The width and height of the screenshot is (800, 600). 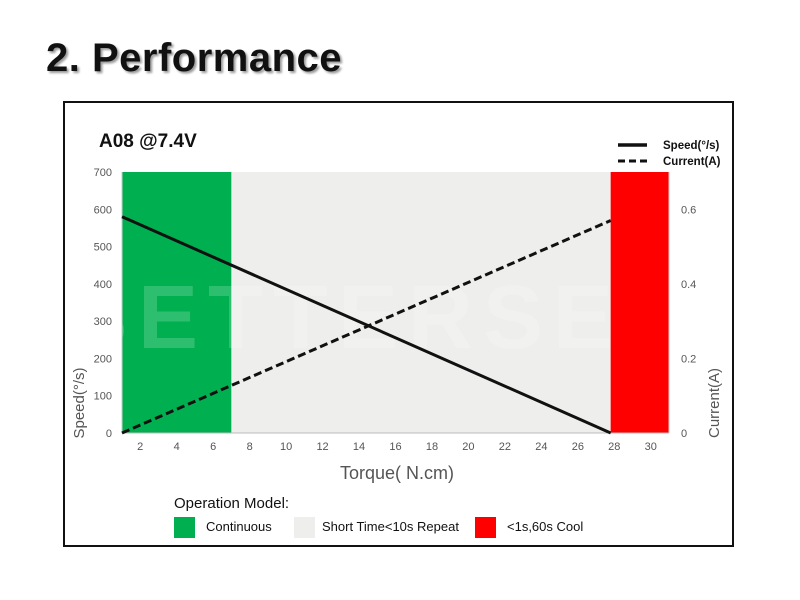 I want to click on y2-tick-label: 0, so click(x=684, y=434).